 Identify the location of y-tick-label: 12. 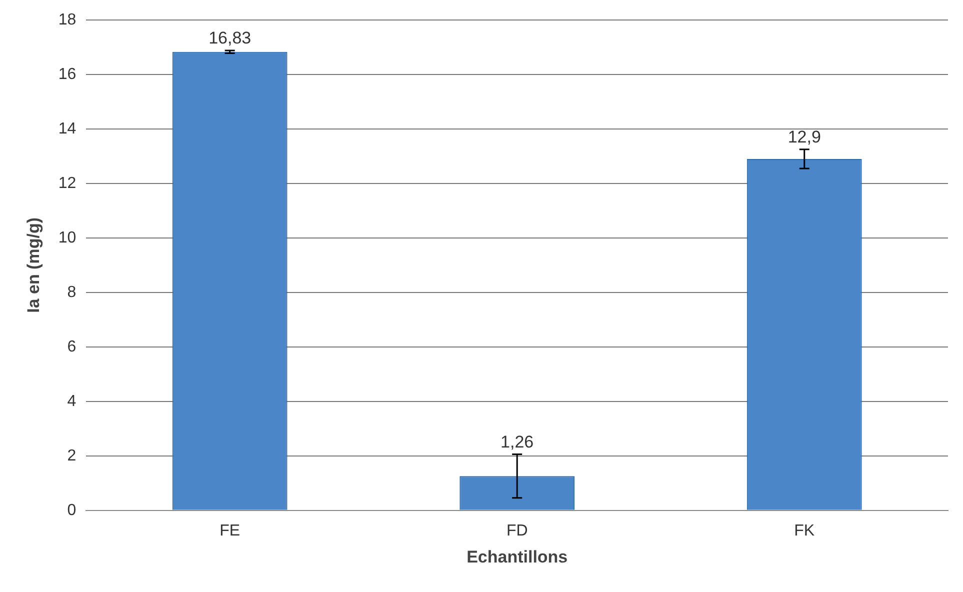
(67, 183).